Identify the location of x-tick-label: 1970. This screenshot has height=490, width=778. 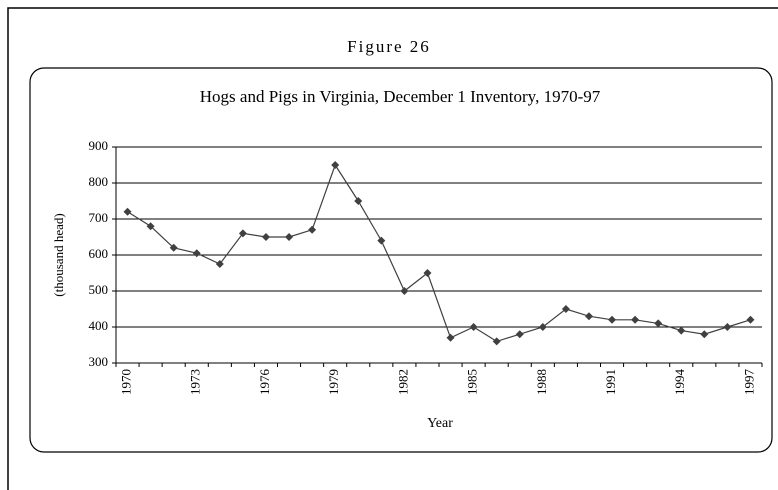
(126, 382).